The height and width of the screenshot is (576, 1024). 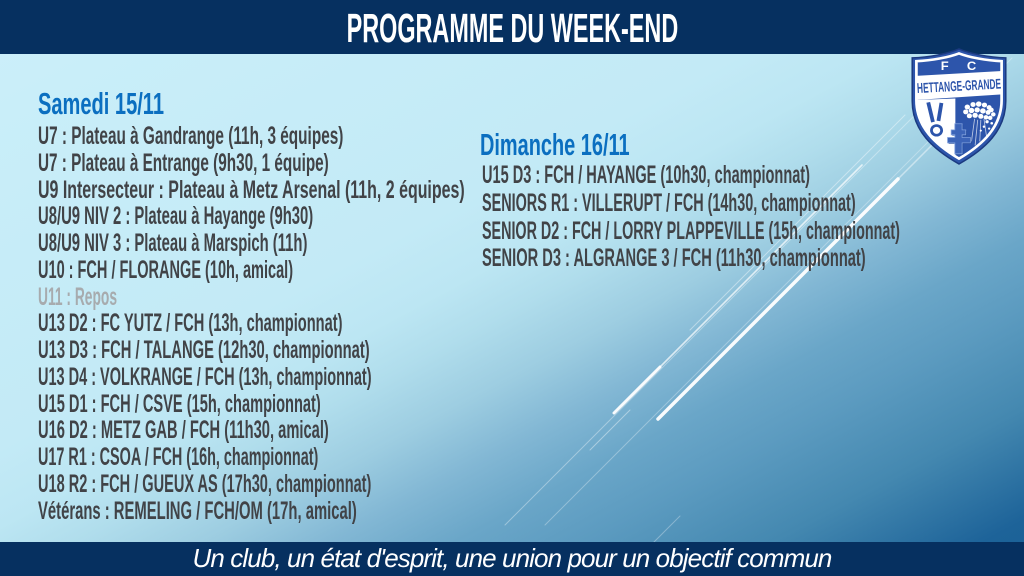 I want to click on svg-text: F C, so click(x=962, y=66).